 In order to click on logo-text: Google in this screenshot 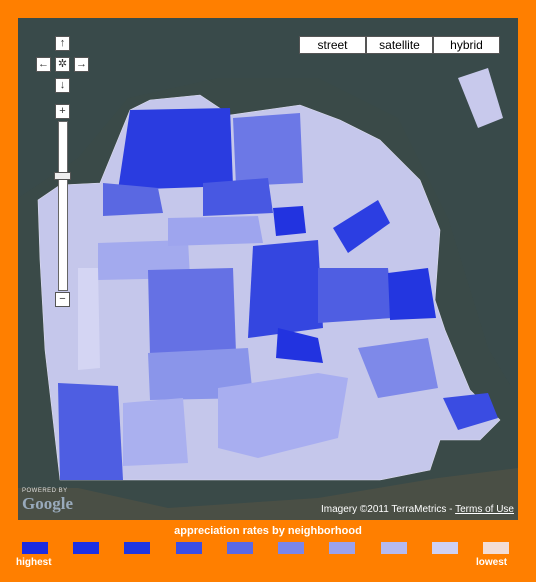, I will do `click(47, 503)`.